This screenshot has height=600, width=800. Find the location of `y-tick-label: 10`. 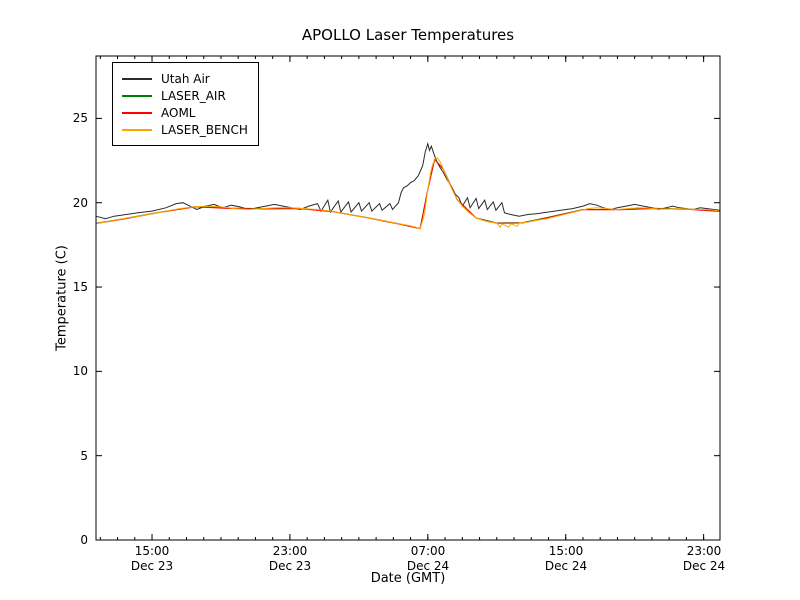

y-tick-label: 10 is located at coordinates (80, 371).